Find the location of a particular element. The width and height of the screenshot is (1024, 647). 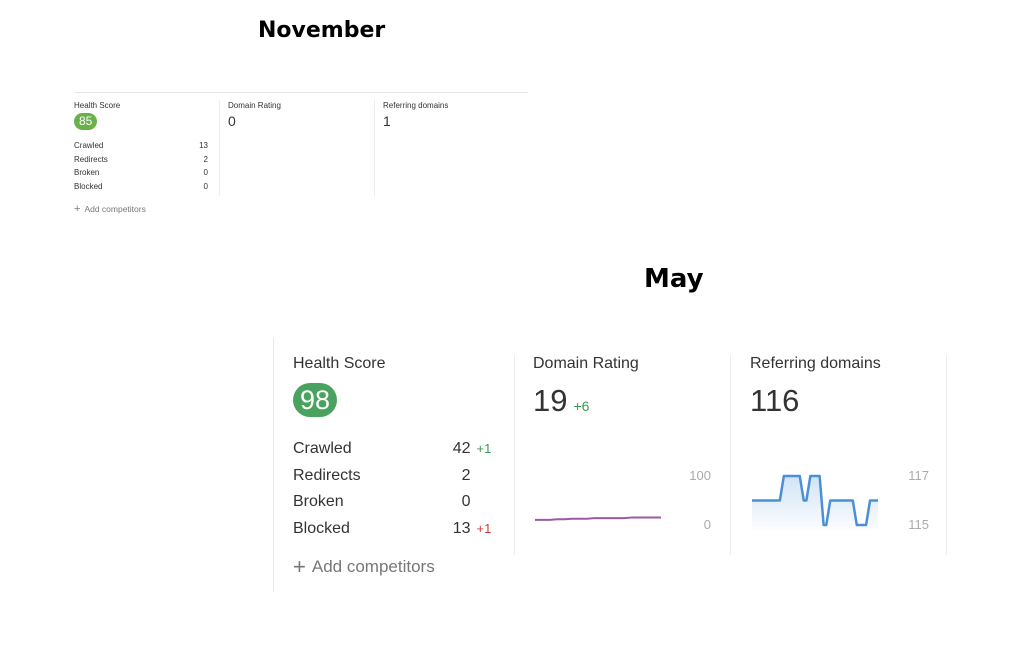

domain-rating-card: Domain Rating 19 +6 is located at coordinates (628, 389).